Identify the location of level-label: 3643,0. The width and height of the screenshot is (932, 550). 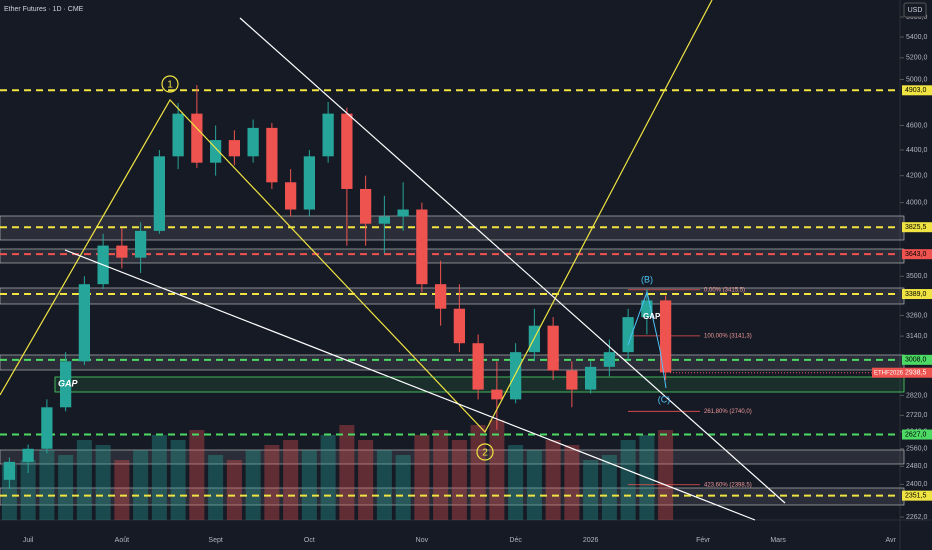
(916, 254).